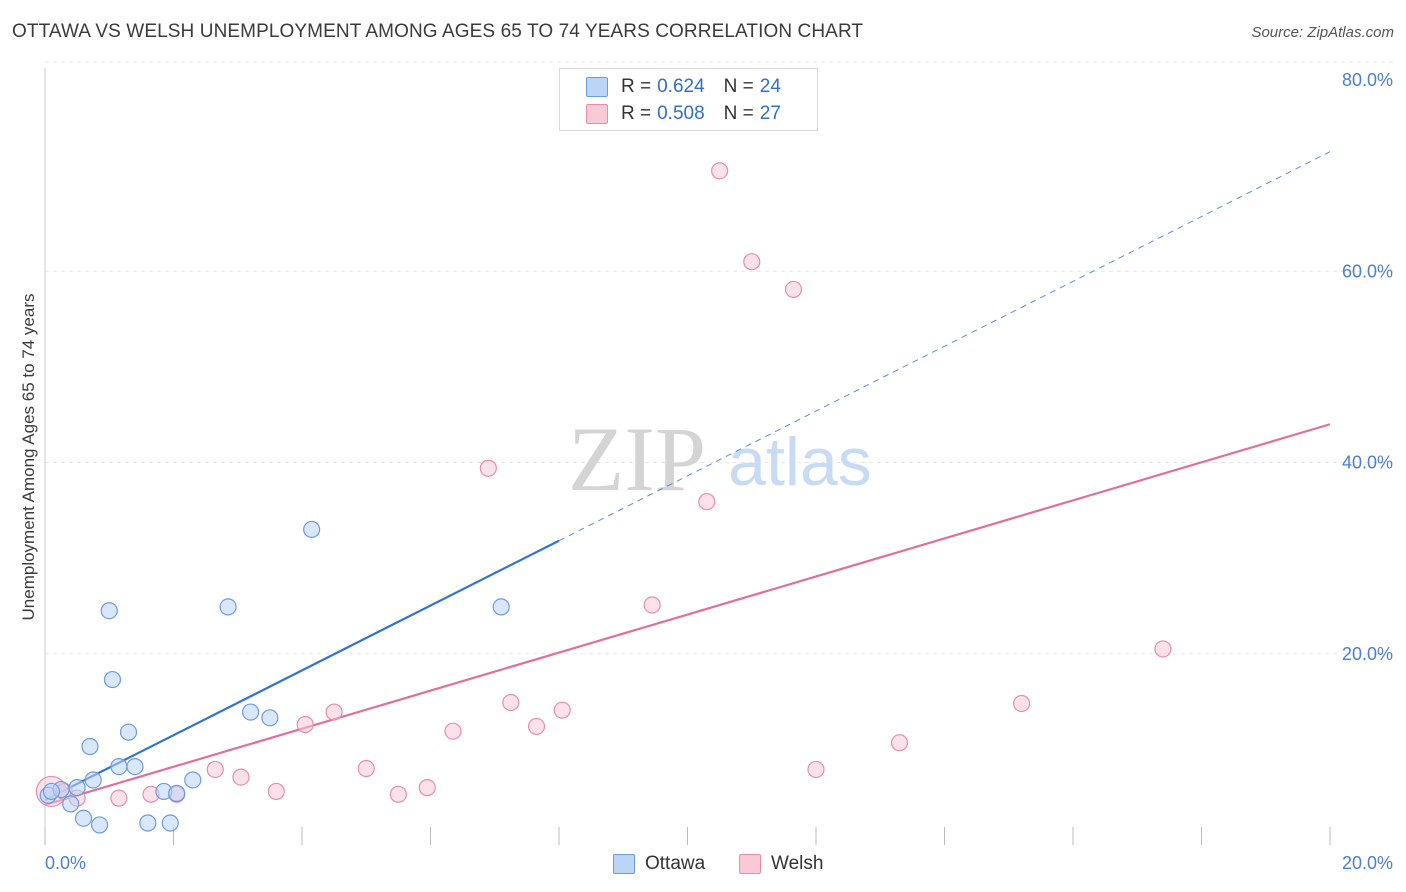 Image resolution: width=1406 pixels, height=892 pixels. Describe the element at coordinates (1367, 80) in the screenshot. I see `y-tick-label: 80.0%` at that location.